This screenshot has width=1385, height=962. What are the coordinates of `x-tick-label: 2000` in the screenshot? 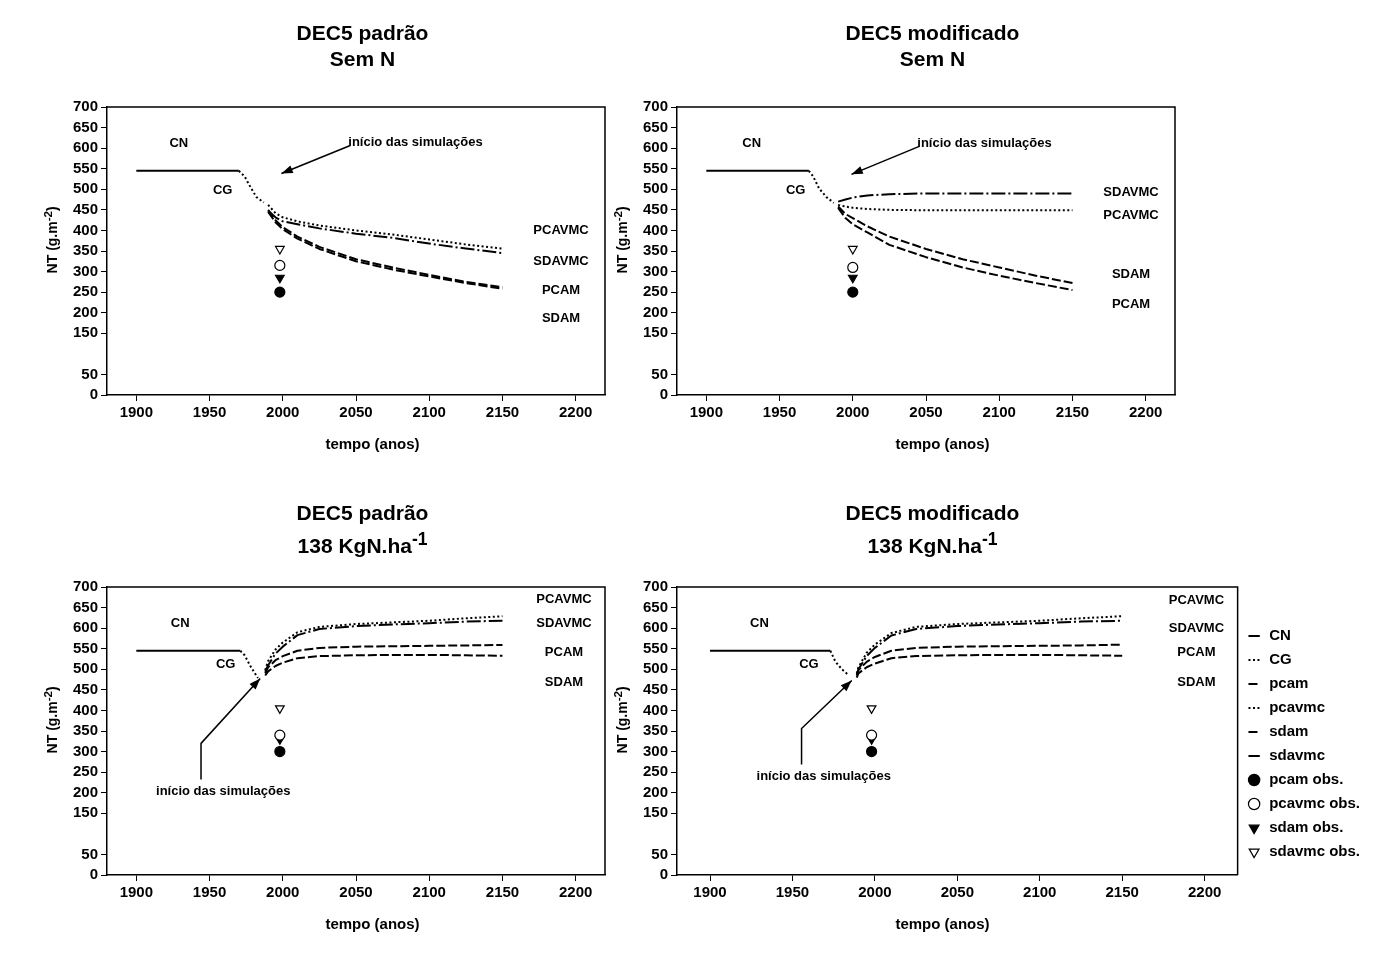 It's located at (283, 412).